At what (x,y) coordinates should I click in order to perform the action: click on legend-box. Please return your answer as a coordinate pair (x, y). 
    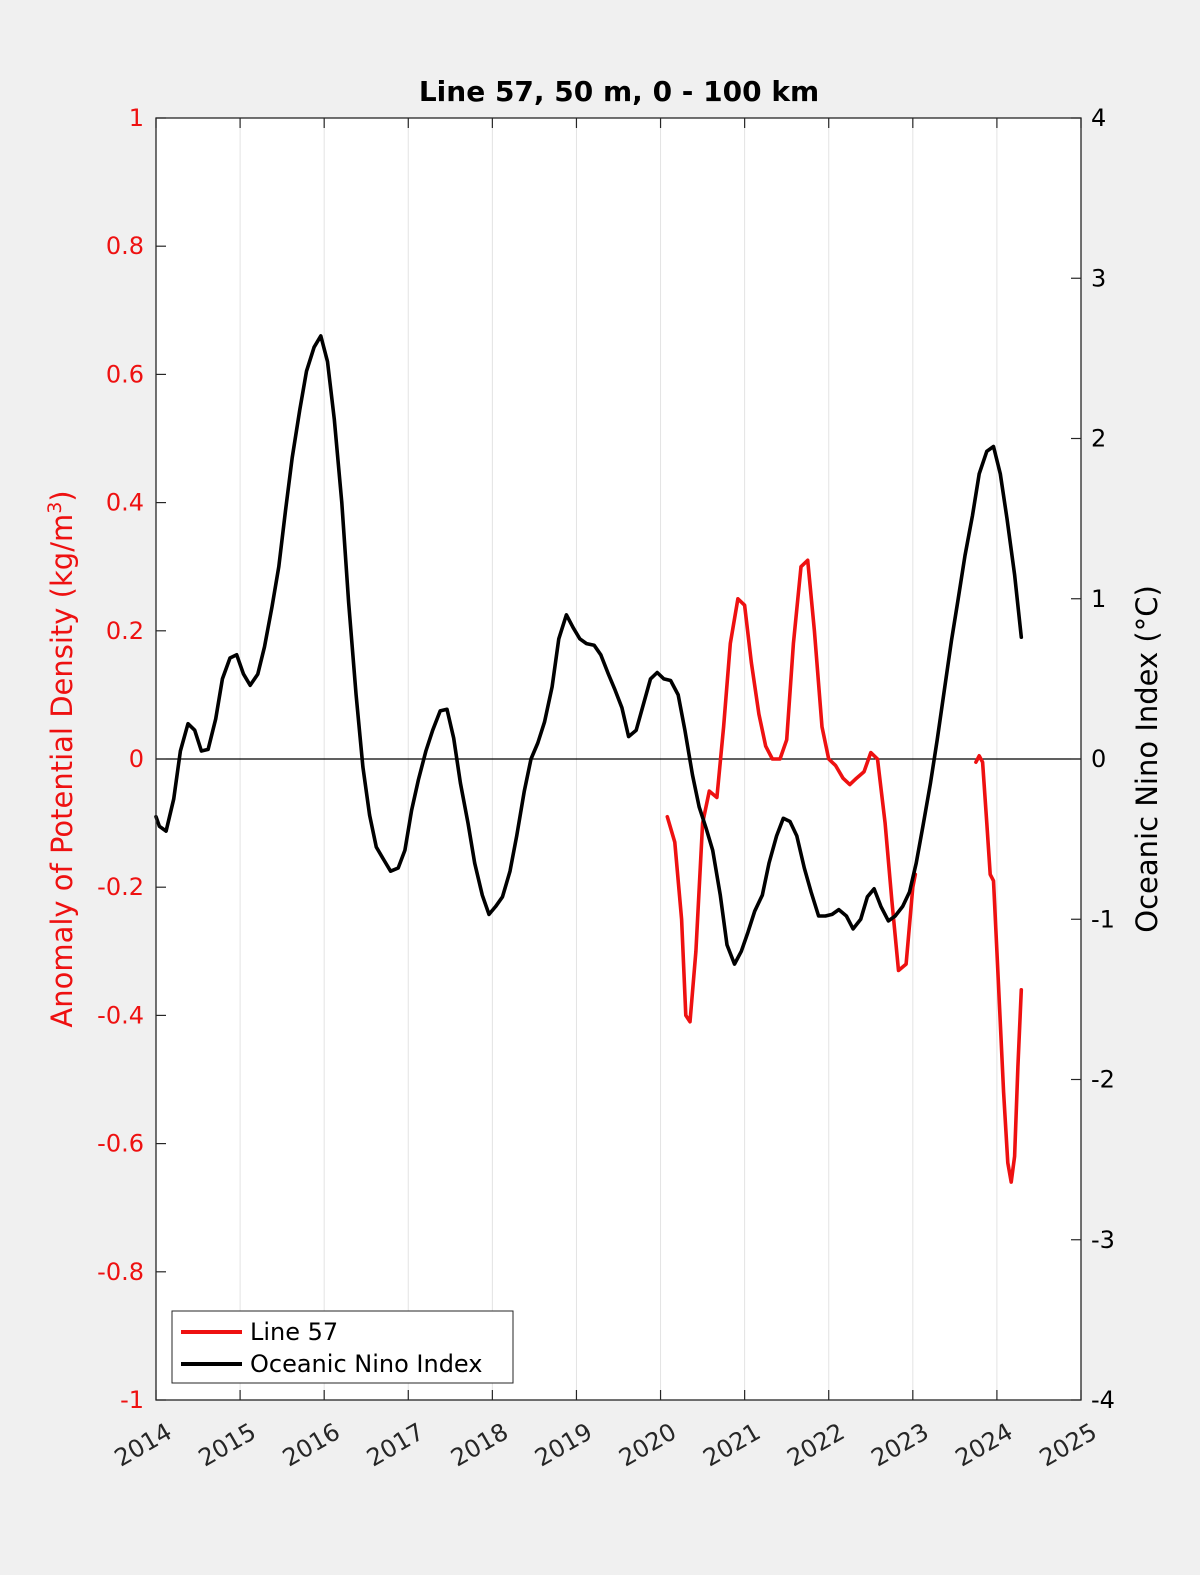
    Looking at the image, I should click on (342, 1347).